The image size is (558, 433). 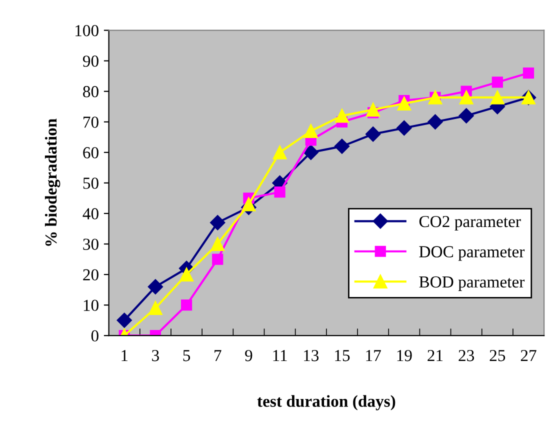 What do you see at coordinates (280, 356) in the screenshot?
I see `x-tick-label: 11` at bounding box center [280, 356].